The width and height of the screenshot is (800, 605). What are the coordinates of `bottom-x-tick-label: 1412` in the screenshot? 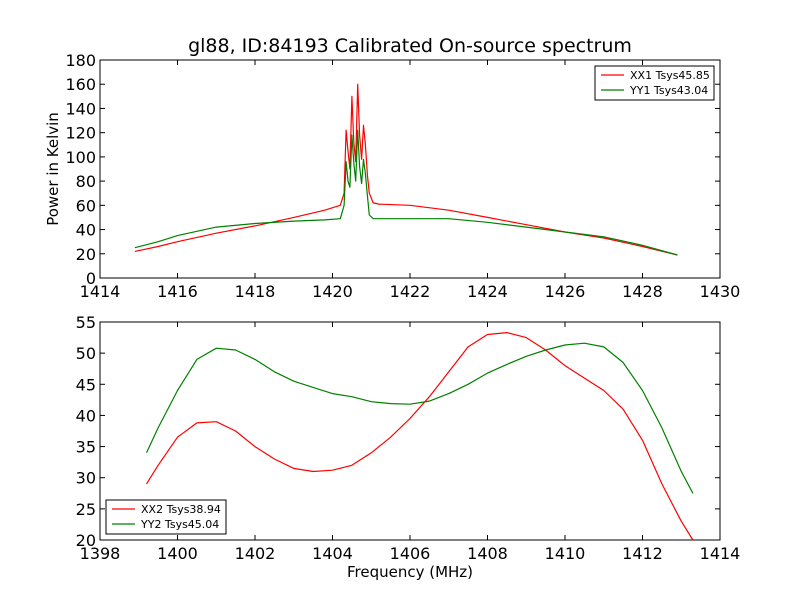 It's located at (642, 553).